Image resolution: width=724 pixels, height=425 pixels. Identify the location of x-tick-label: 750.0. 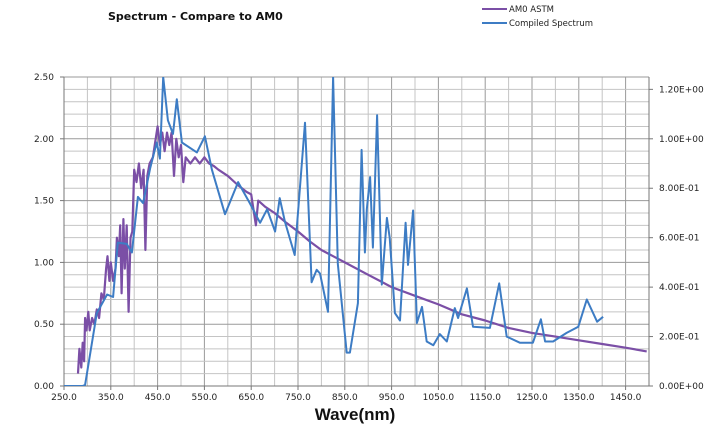
(298, 398).